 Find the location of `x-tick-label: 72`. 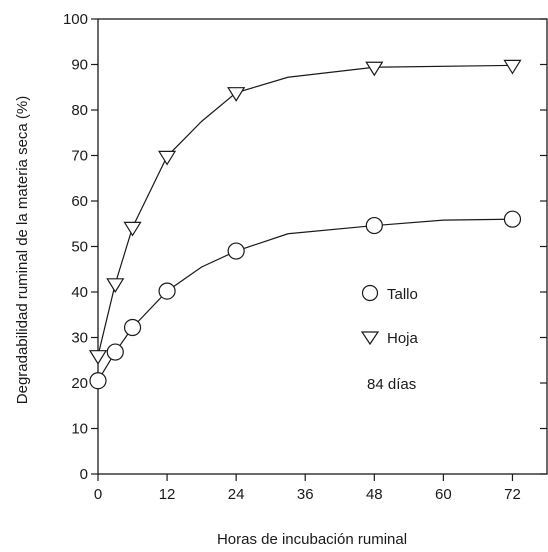

x-tick-label: 72 is located at coordinates (512, 494).